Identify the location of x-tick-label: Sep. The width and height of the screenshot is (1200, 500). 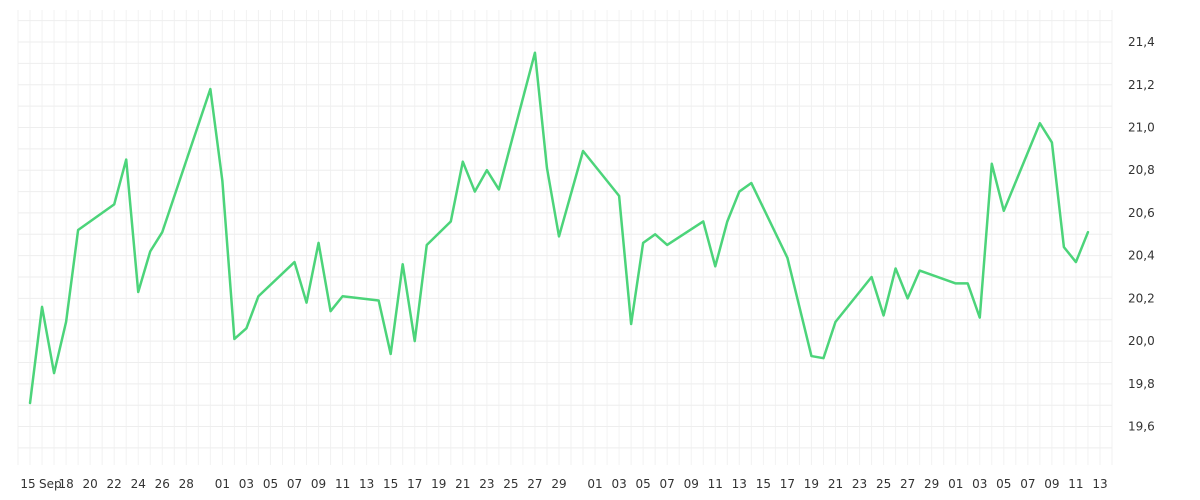
(50, 484).